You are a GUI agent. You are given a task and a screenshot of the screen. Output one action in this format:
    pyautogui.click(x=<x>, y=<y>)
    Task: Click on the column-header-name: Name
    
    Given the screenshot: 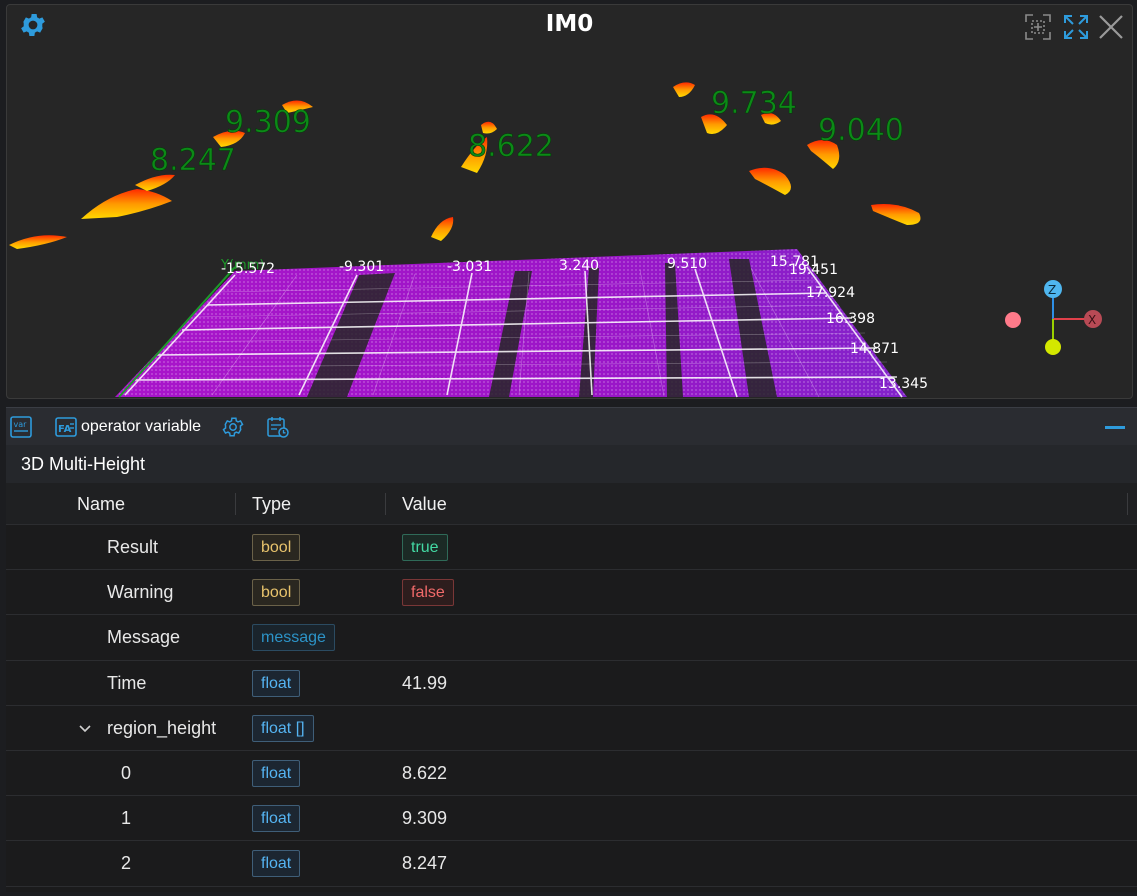 What is the action you would take?
    pyautogui.click(x=101, y=504)
    